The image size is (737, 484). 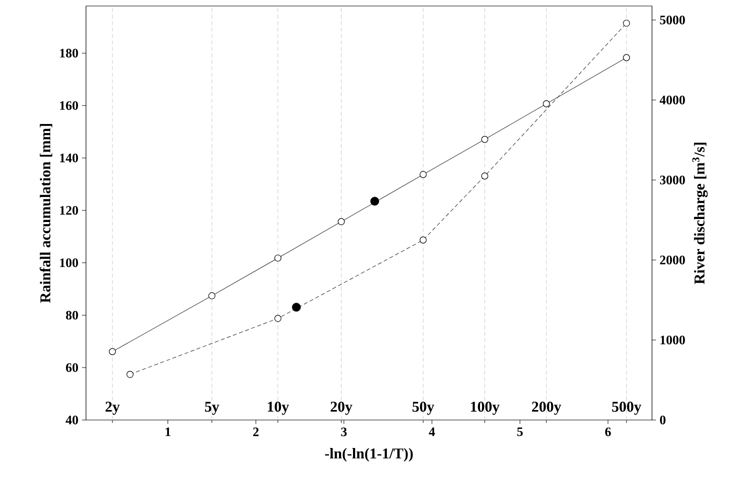 What do you see at coordinates (72, 367) in the screenshot?
I see `y-tick-label: 60` at bounding box center [72, 367].